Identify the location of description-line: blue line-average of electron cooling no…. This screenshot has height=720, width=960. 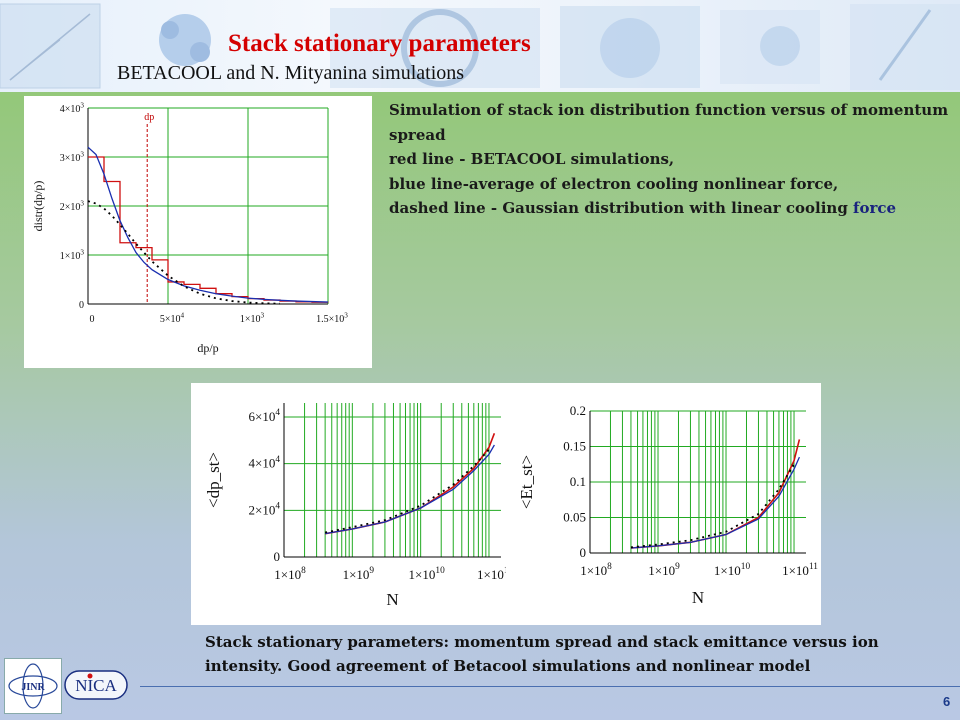
(614, 183).